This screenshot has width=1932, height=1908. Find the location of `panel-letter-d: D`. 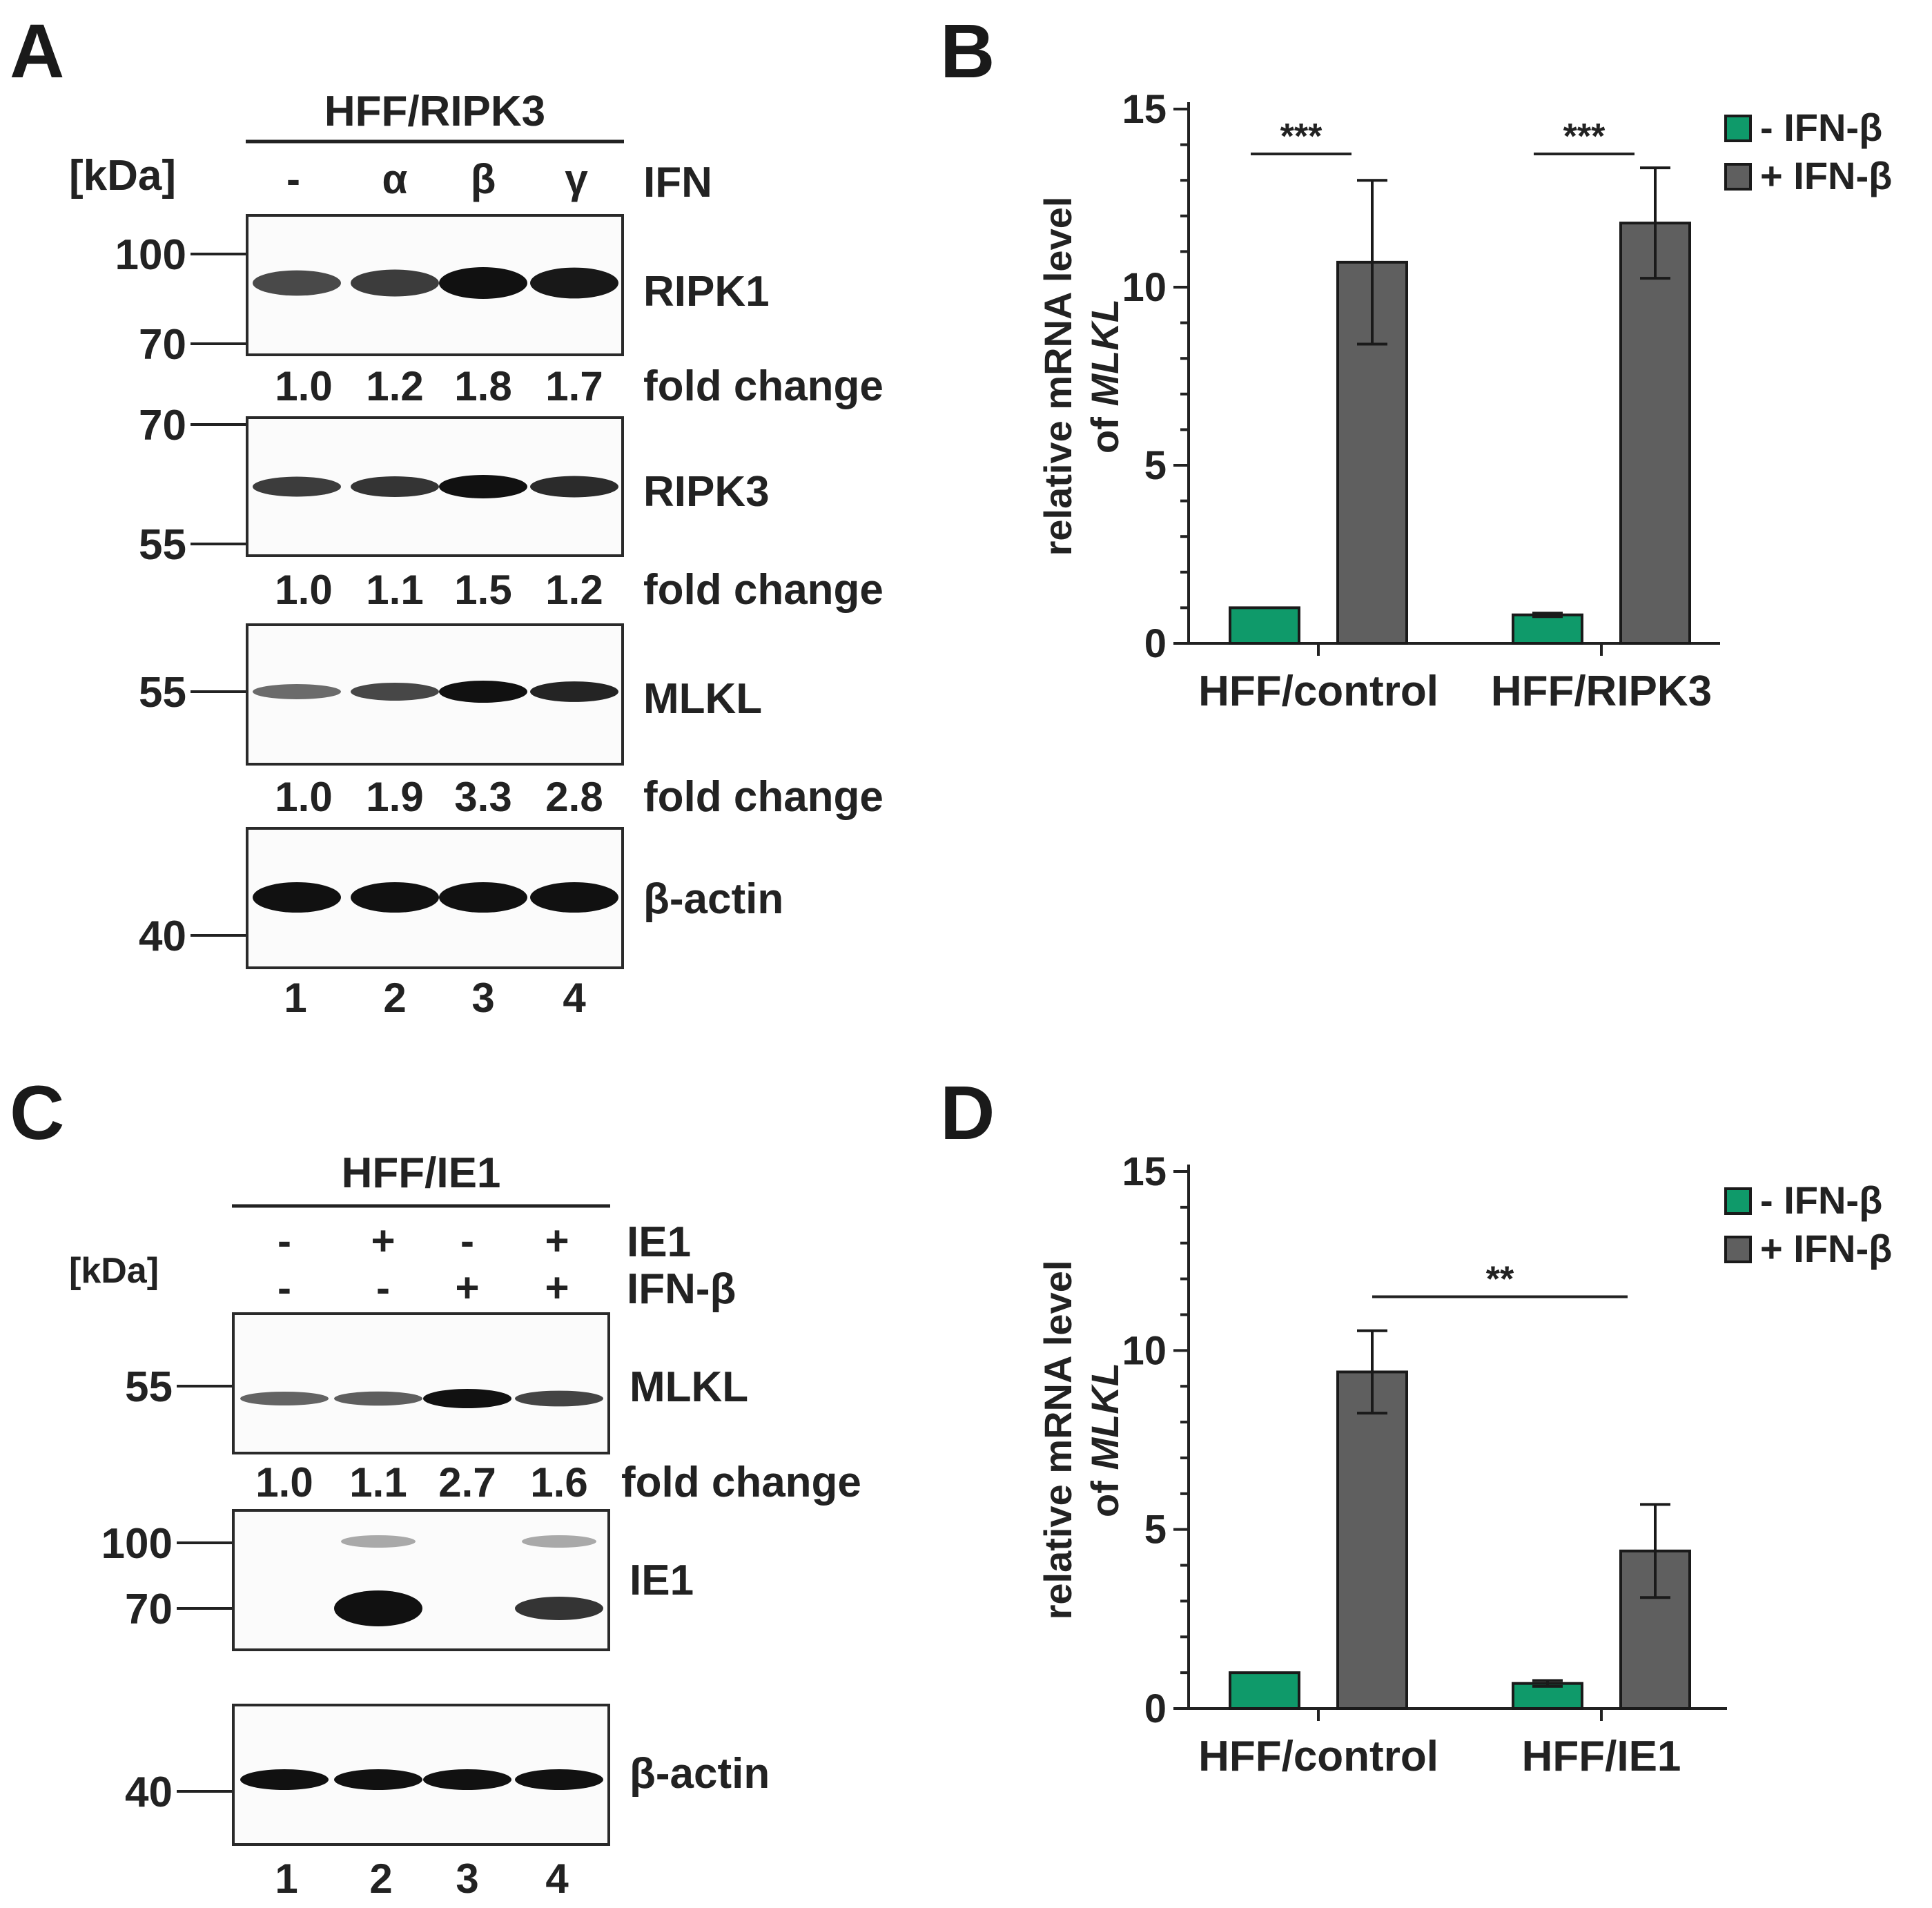

panel-letter-d: D is located at coordinates (967, 1113).